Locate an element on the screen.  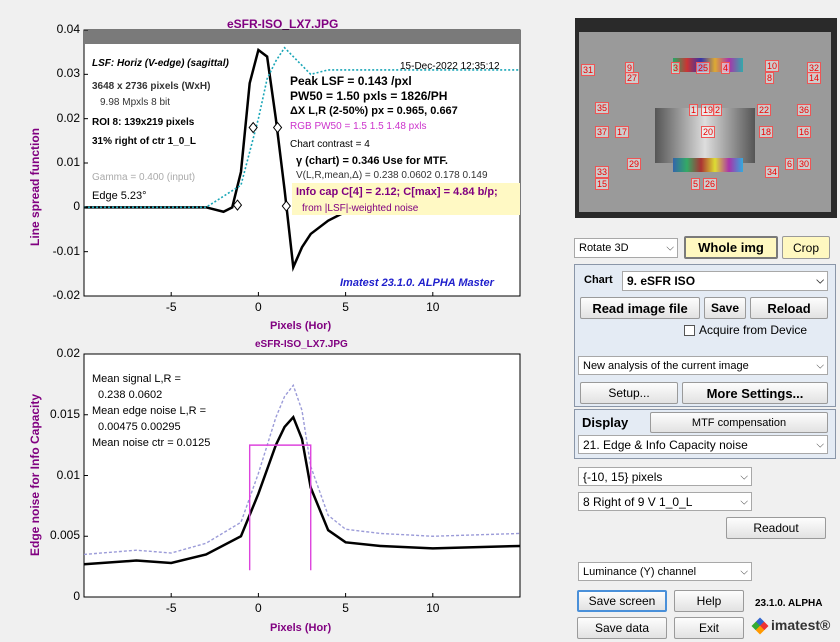
chart-roi-marker: 2 is located at coordinates (718, 110).